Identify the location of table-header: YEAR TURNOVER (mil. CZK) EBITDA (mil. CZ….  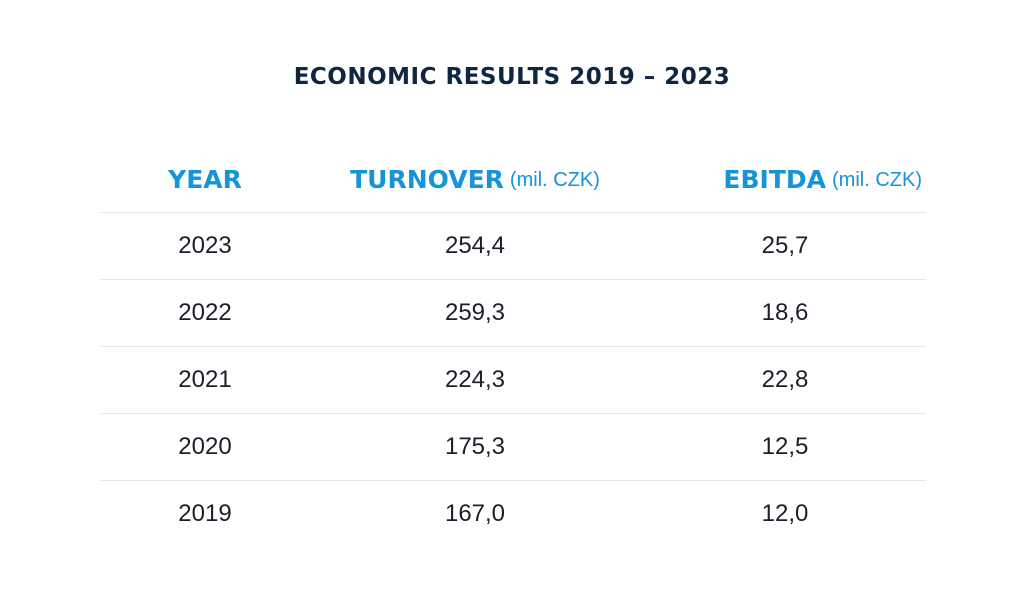
(513, 179).